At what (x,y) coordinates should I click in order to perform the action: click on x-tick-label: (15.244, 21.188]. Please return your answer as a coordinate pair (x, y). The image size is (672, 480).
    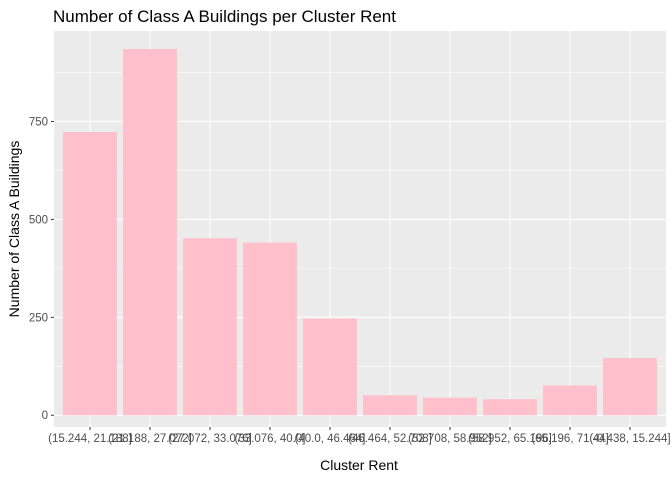
    Looking at the image, I should click on (90, 439).